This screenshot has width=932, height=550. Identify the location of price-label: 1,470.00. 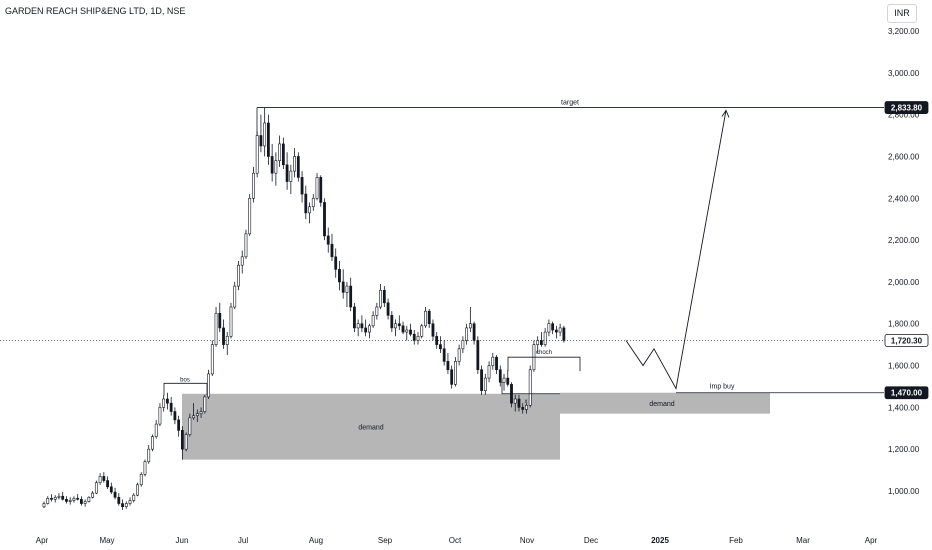
(906, 393).